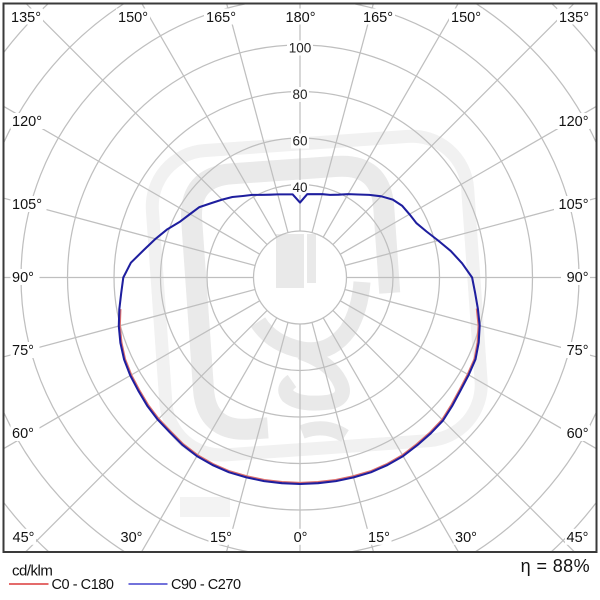  What do you see at coordinates (299, 141) in the screenshot?
I see `svg-text: 60` at bounding box center [299, 141].